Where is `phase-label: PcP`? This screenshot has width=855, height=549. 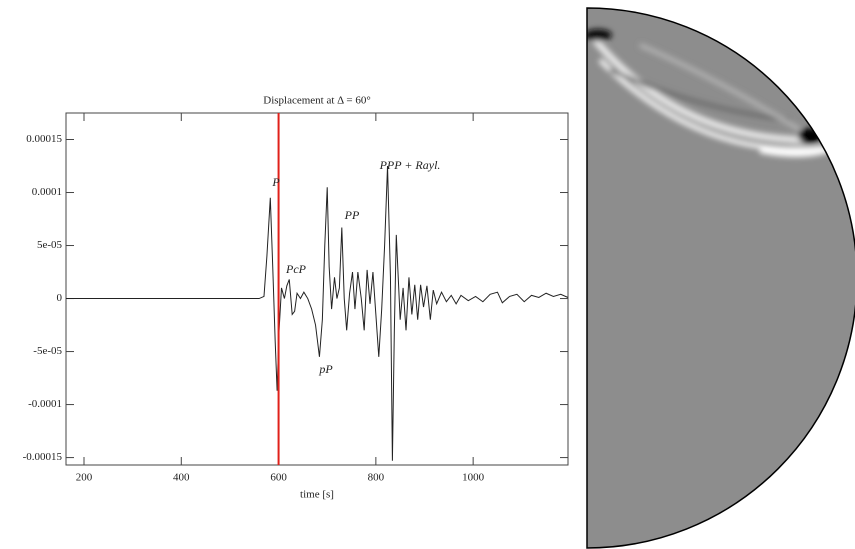 phase-label: PcP is located at coordinates (296, 269).